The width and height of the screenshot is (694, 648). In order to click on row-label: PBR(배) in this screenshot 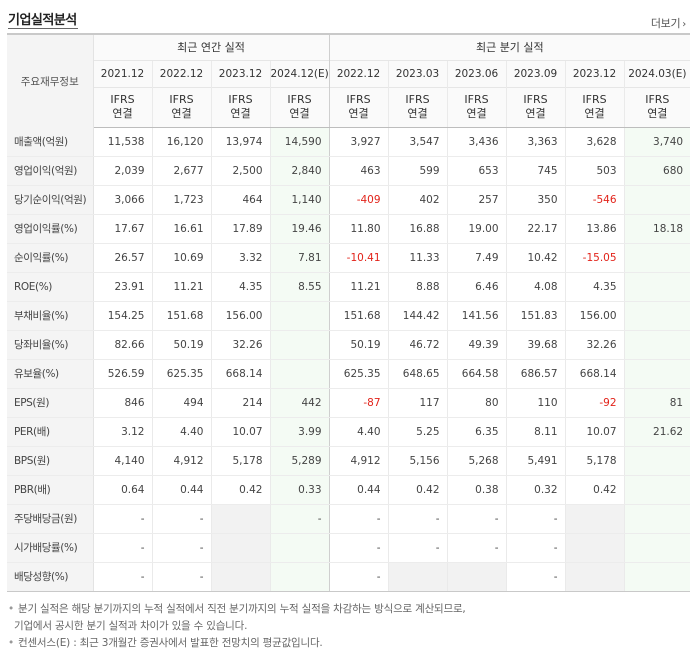, I will do `click(50, 490)`.